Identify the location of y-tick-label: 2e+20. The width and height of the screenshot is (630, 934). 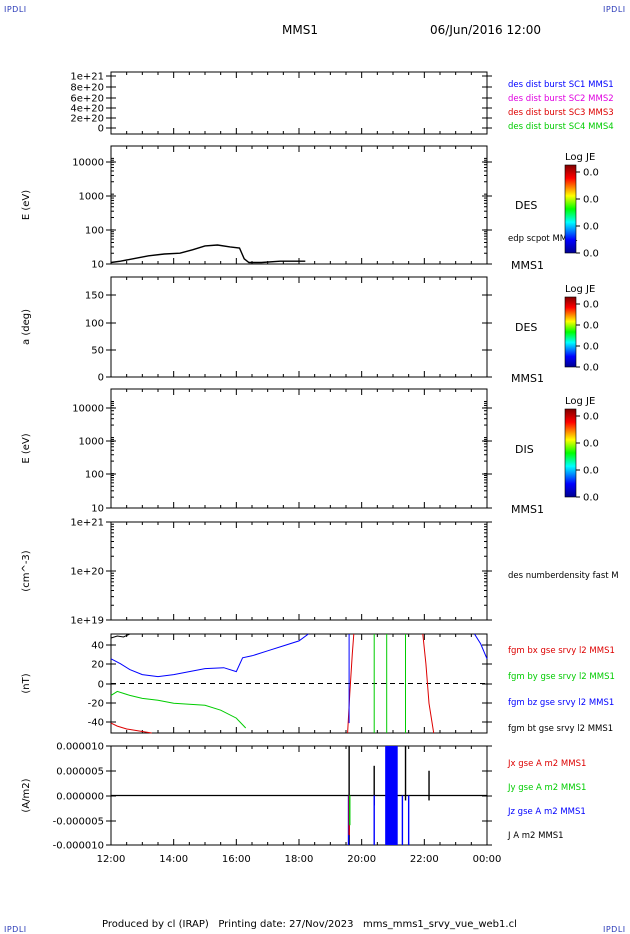
(87, 119).